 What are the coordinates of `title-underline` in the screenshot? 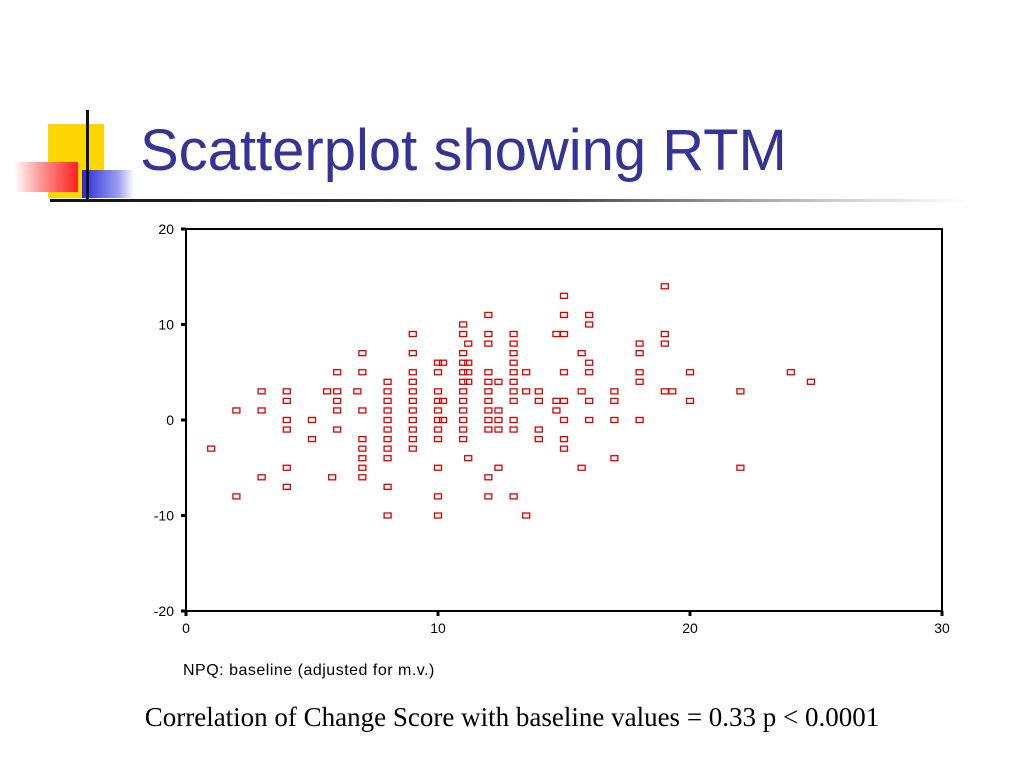 It's located at (510, 200).